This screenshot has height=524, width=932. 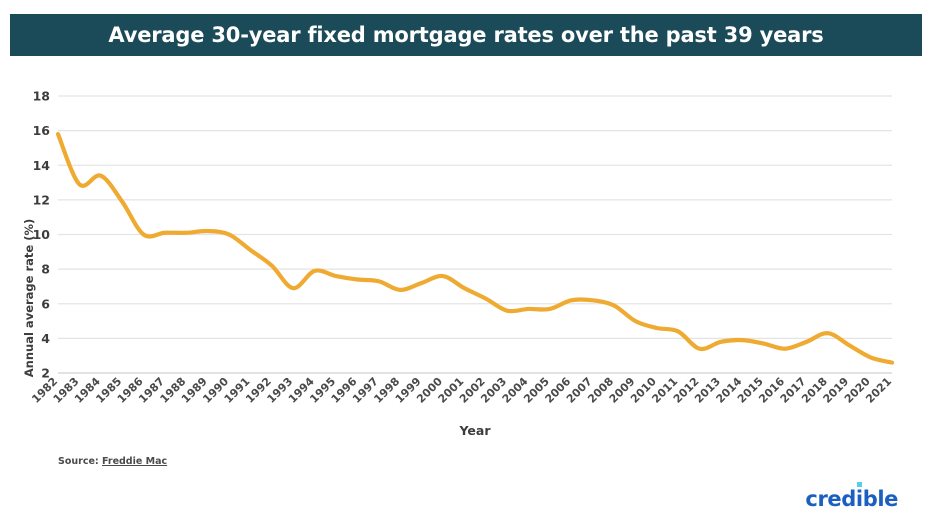 I want to click on logo-text-part2: ble, so click(x=880, y=499).